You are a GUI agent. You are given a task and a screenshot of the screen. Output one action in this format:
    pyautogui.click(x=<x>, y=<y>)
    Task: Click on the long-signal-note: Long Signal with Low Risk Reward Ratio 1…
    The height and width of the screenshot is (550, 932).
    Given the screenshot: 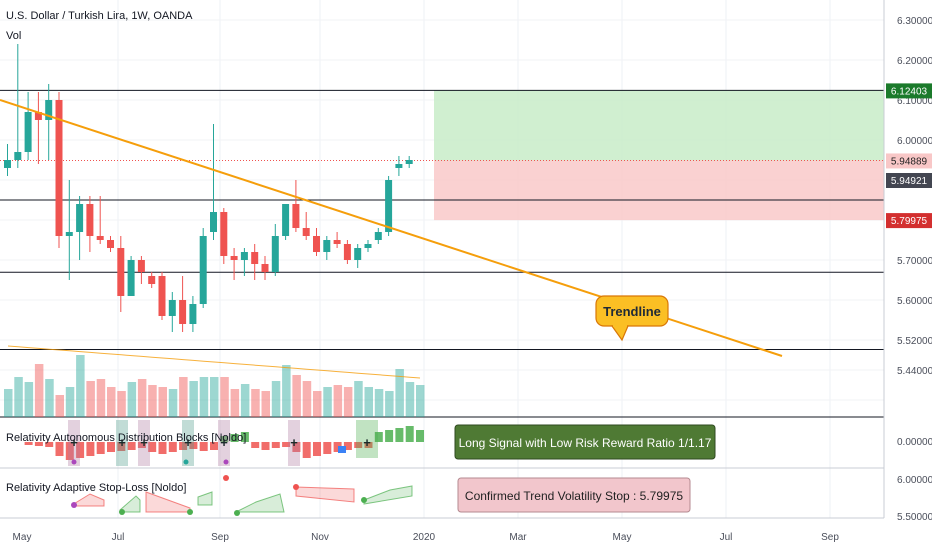 What is the action you would take?
    pyautogui.click(x=585, y=442)
    